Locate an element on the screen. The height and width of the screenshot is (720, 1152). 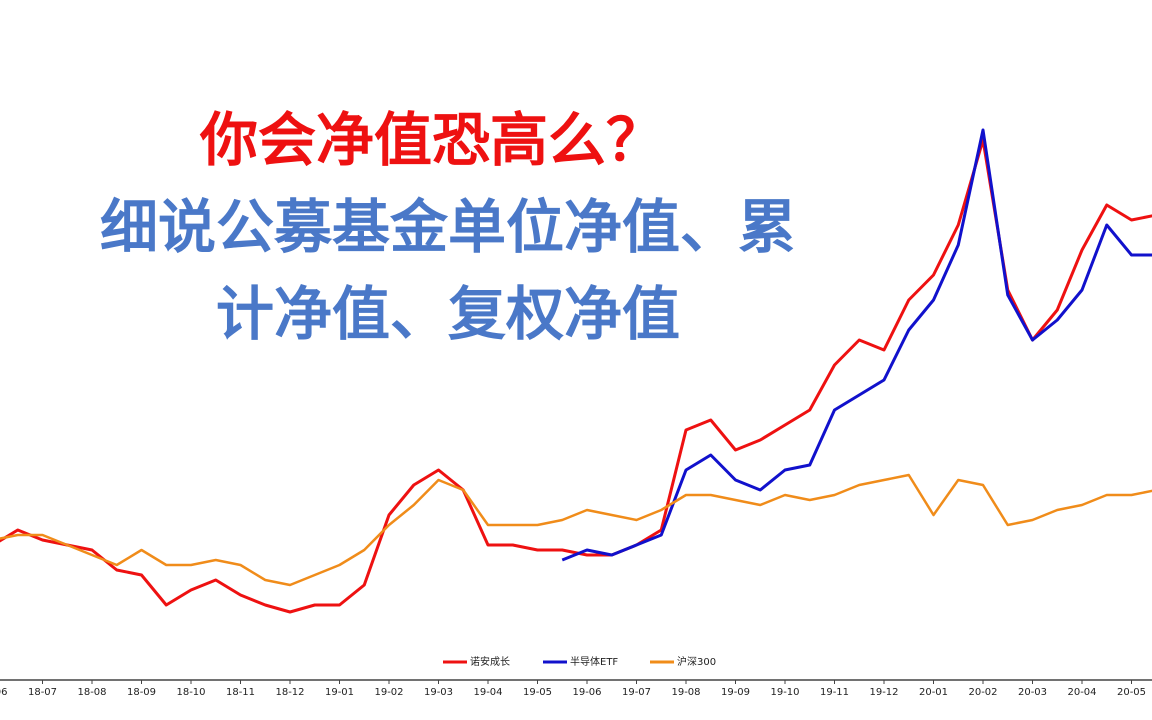
x-tick-label: 19-07 is located at coordinates (636, 692).